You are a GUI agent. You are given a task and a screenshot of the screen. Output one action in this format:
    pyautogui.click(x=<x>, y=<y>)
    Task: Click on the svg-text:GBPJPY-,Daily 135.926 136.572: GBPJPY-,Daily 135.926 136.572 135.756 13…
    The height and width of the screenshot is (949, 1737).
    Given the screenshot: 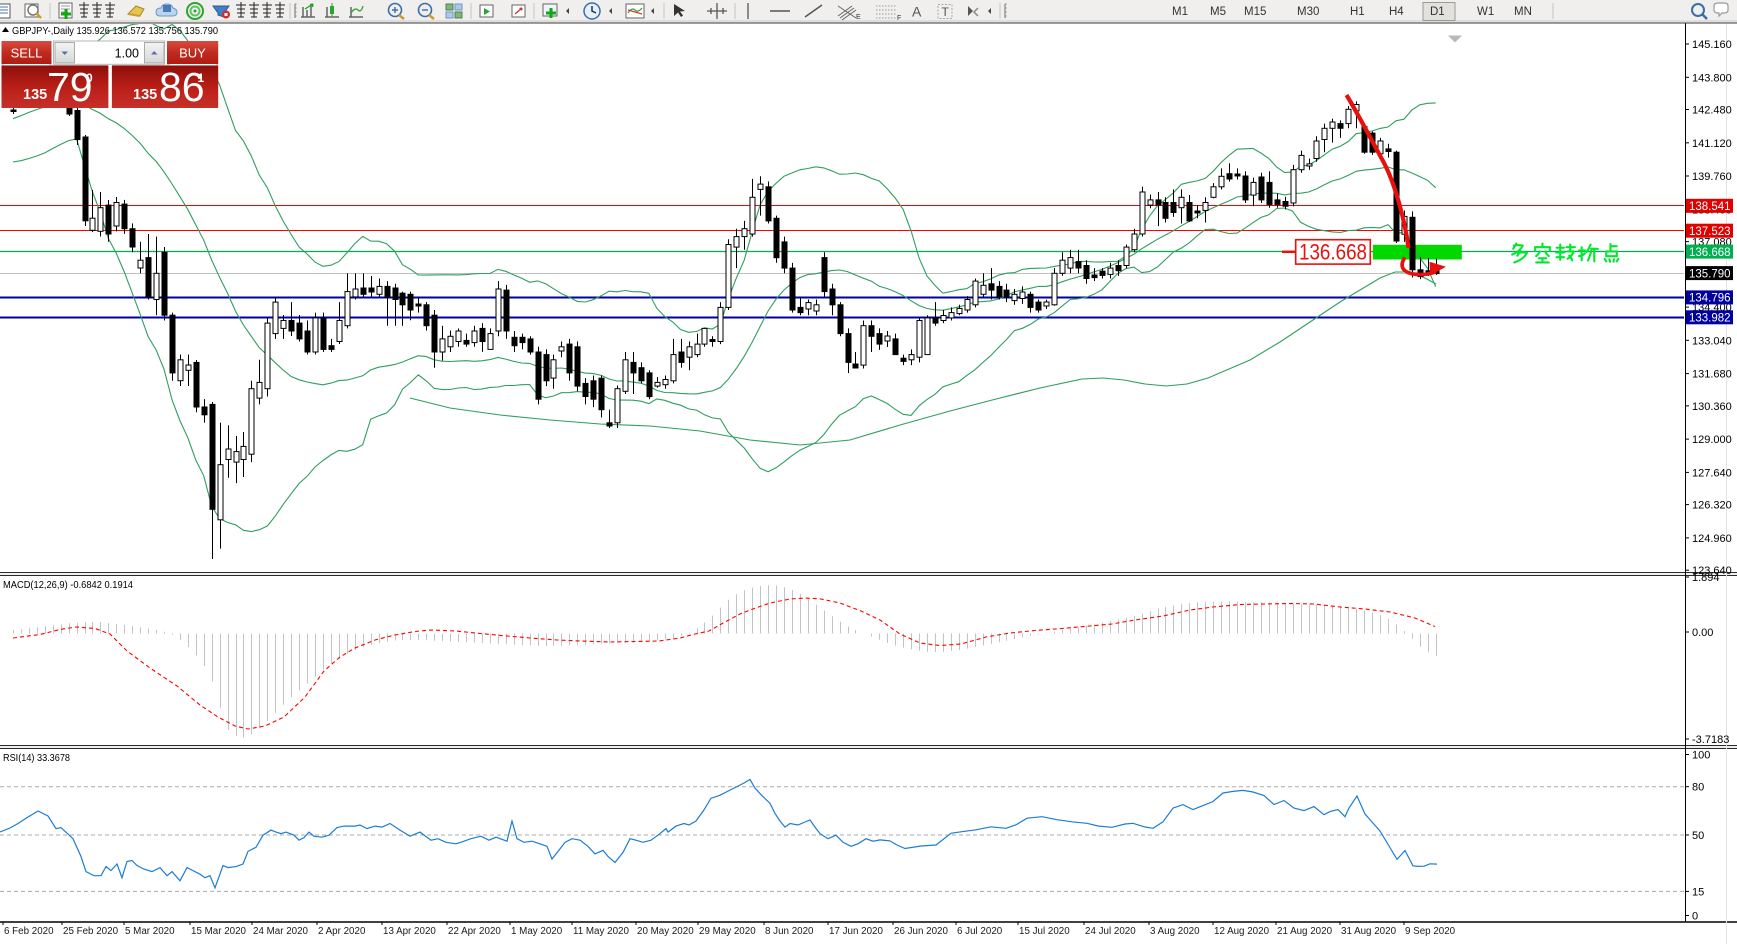 What is the action you would take?
    pyautogui.click(x=115, y=31)
    